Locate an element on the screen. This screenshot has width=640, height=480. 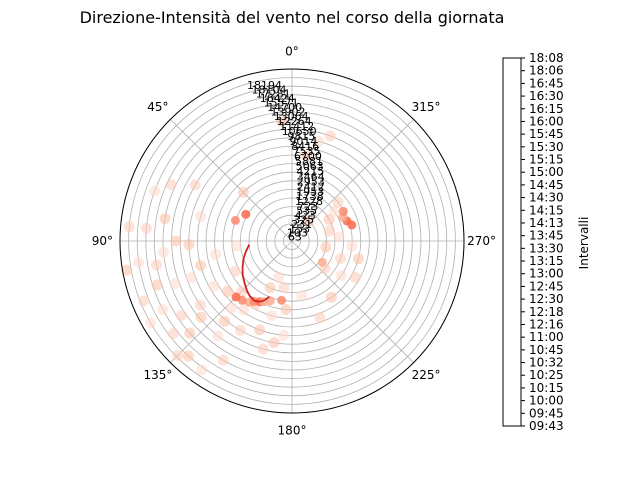
radial-label: 9815 is located at coordinates (301, 136).